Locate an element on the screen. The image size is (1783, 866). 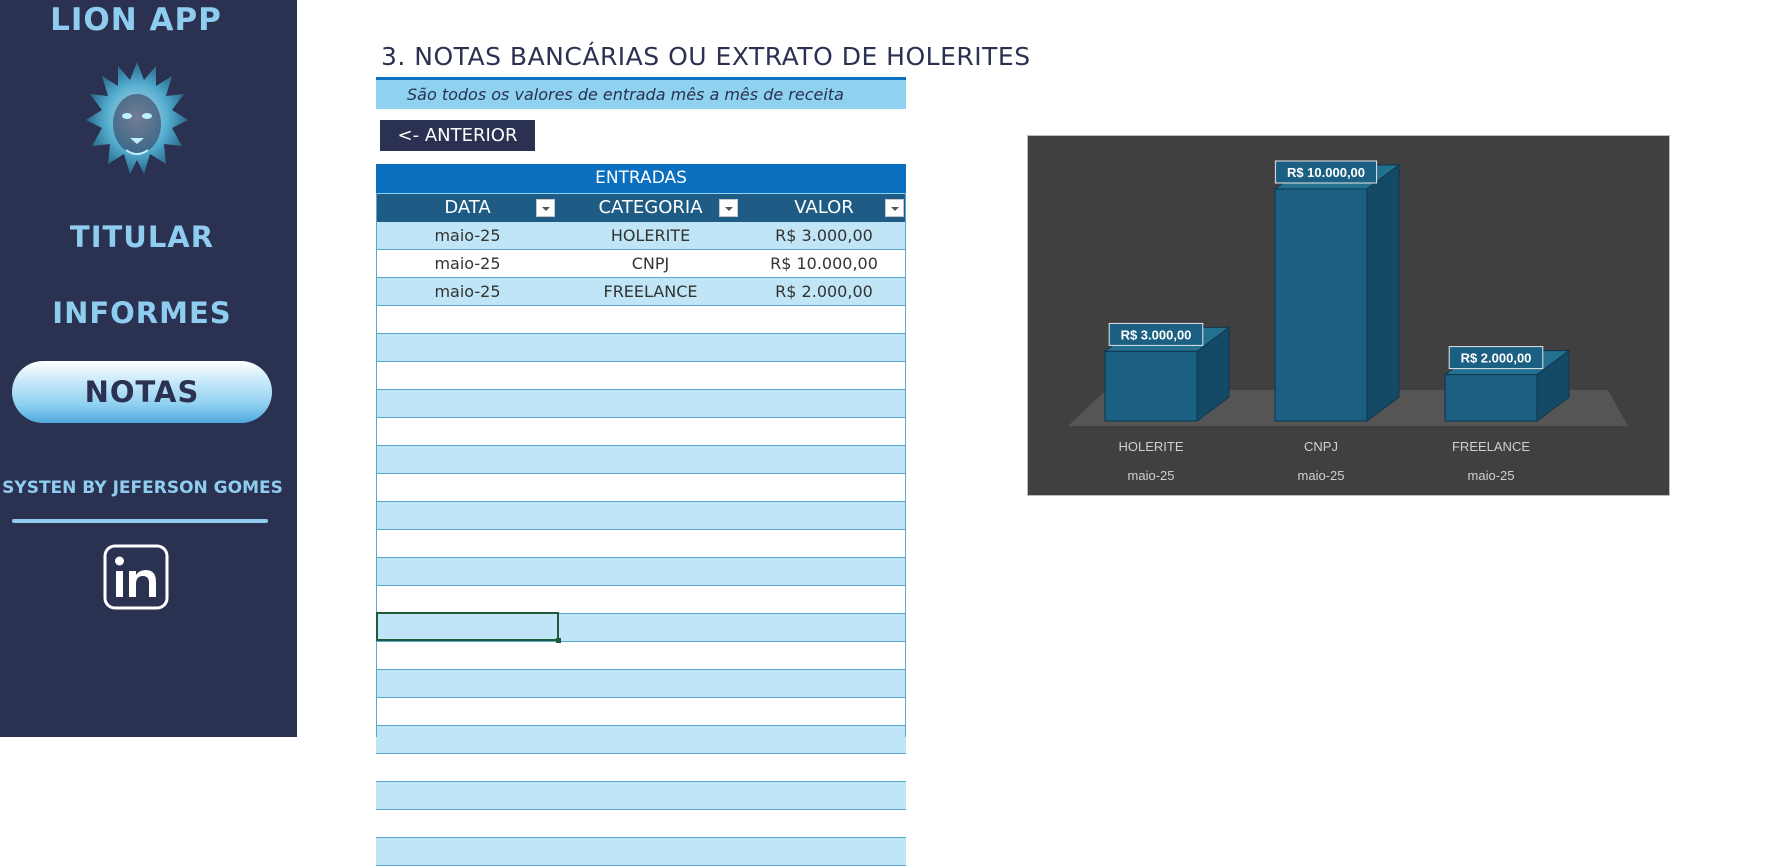
x-tick-label: CNPJ is located at coordinates (1321, 446).